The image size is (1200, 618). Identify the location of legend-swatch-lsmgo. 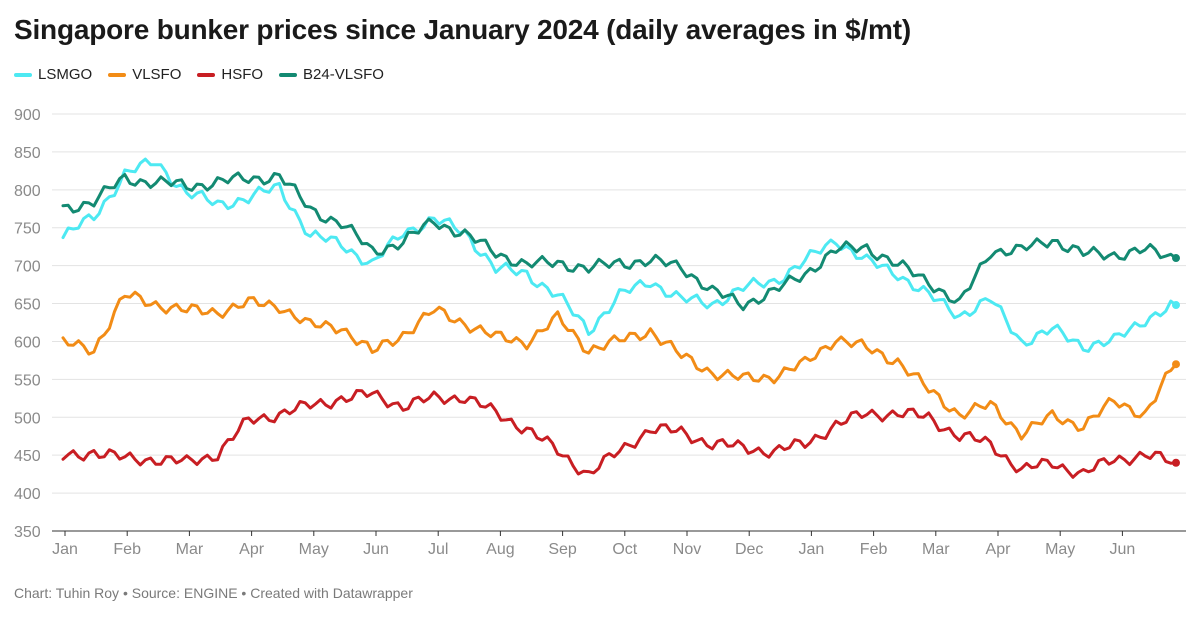
(23, 74).